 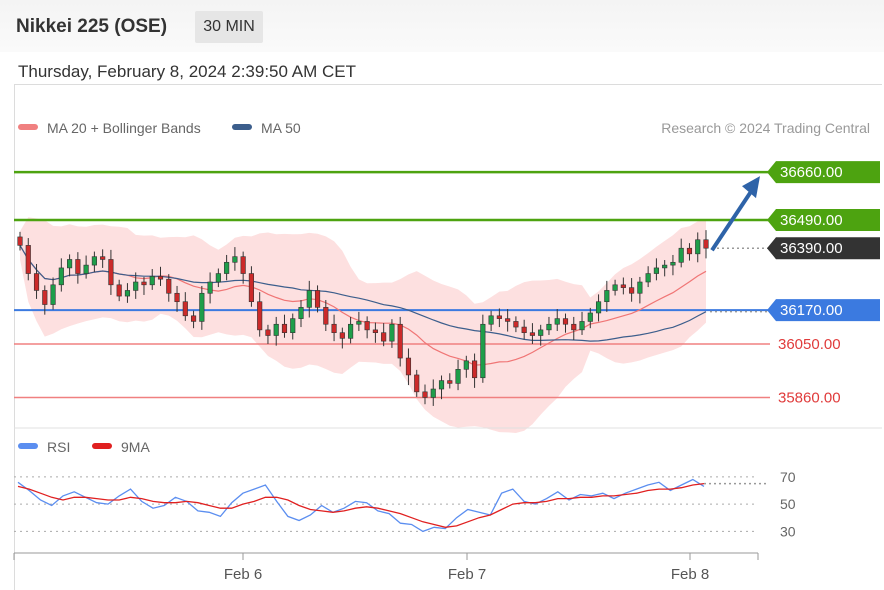 I want to click on rsi-line, so click(x=361, y=505).